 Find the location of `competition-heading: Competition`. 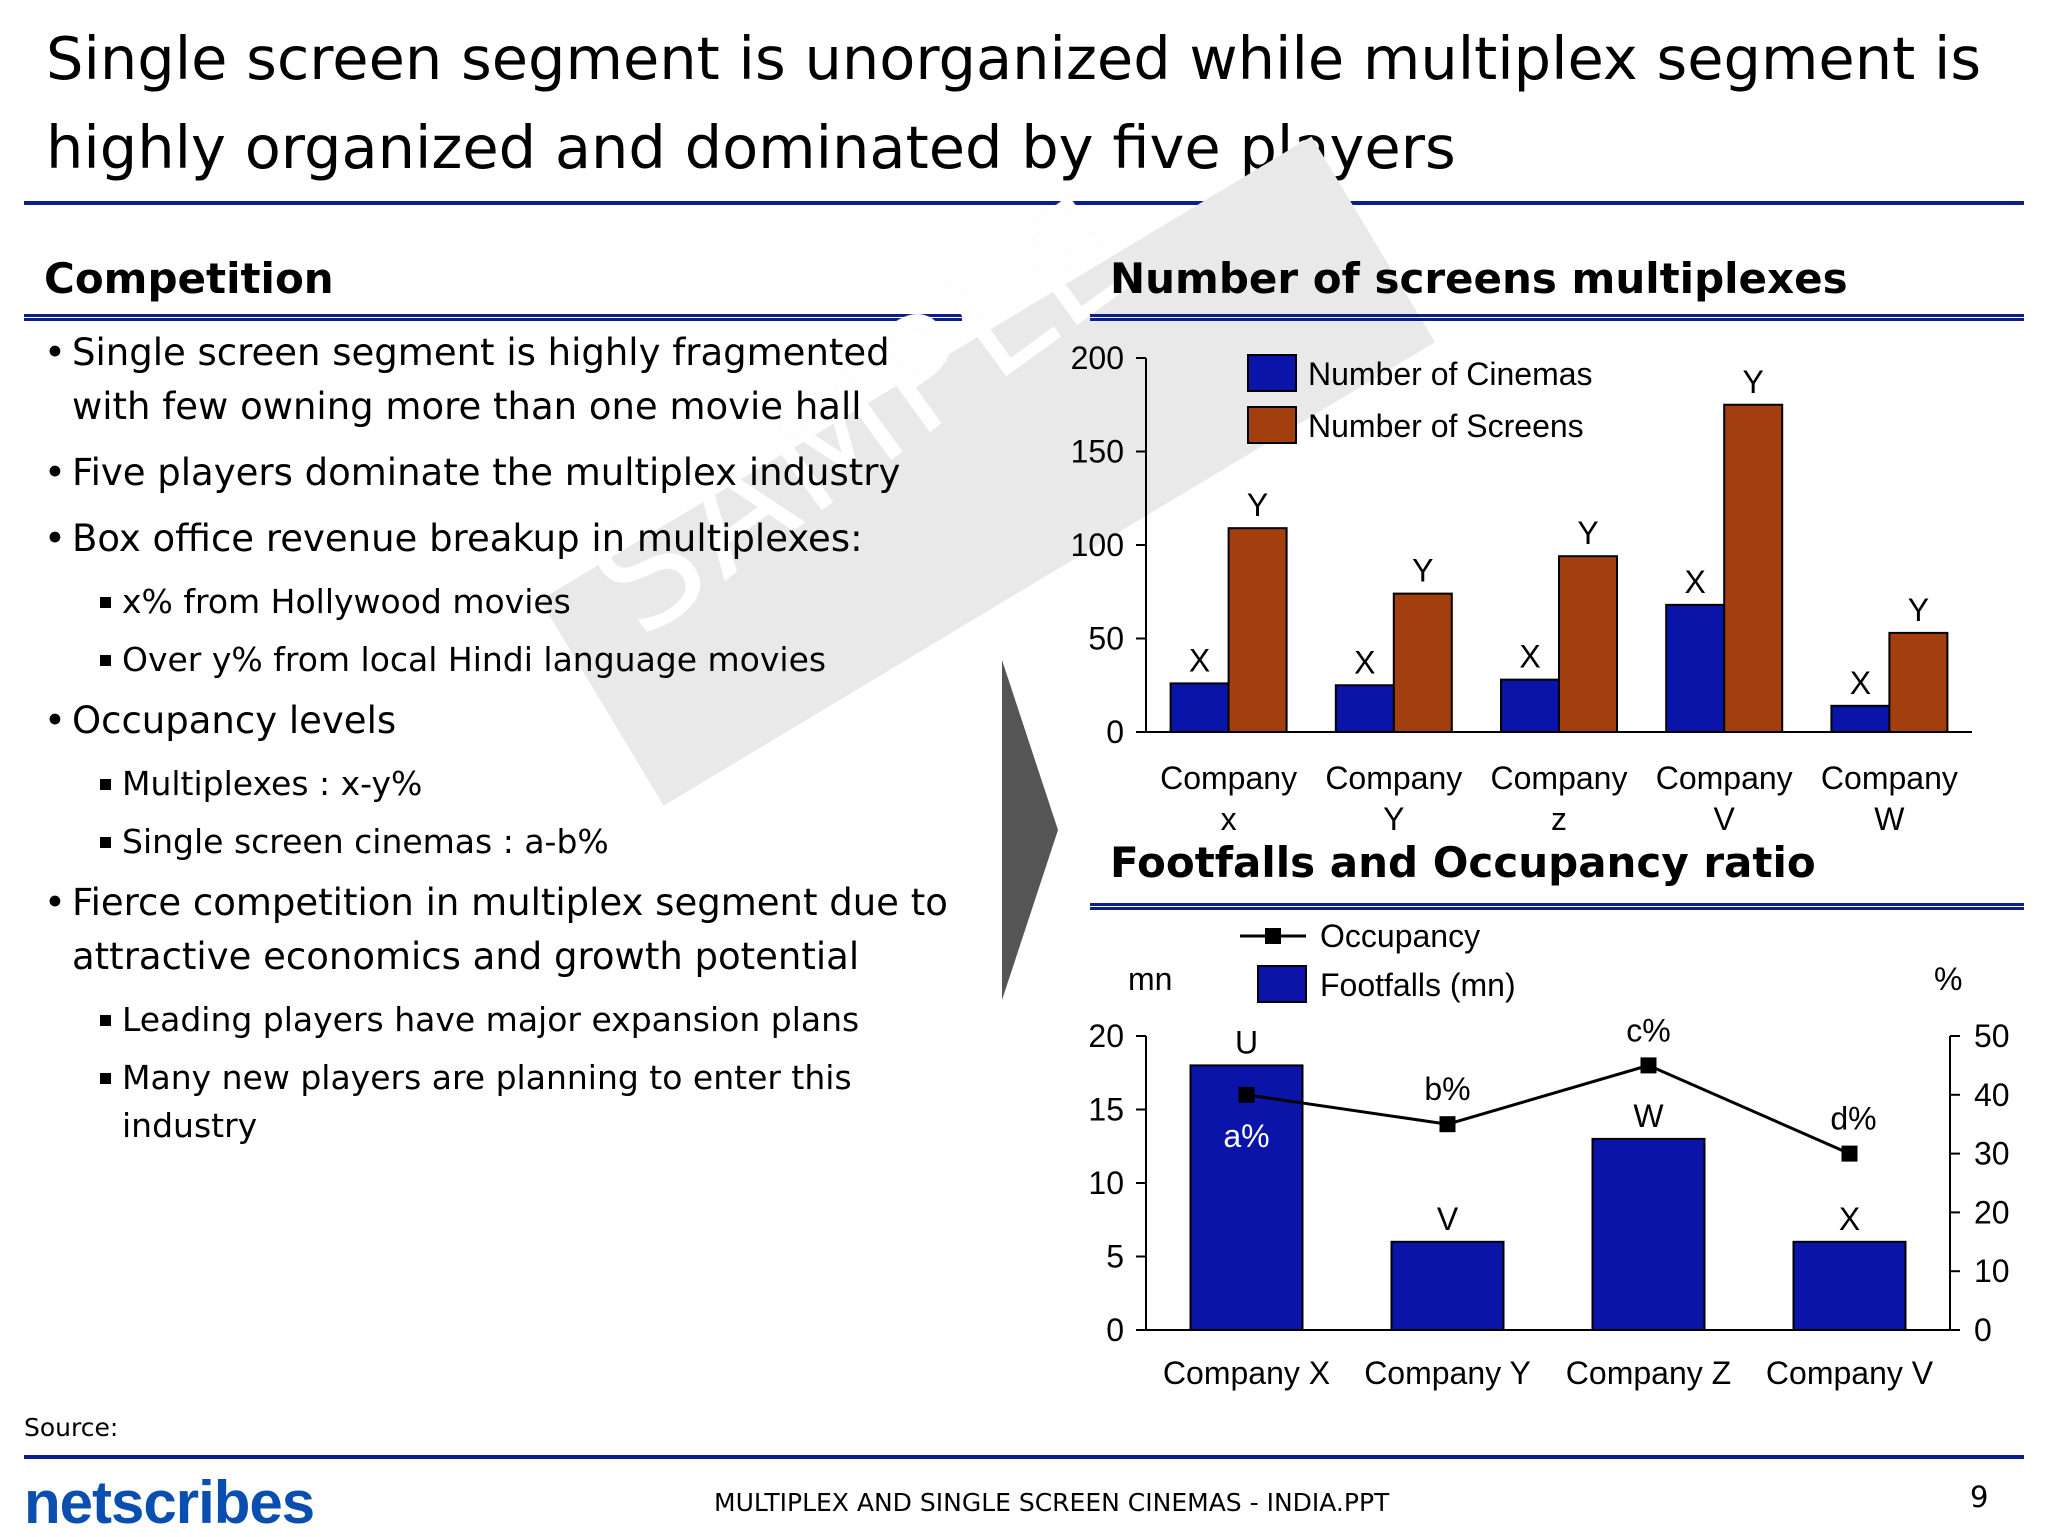

competition-heading: Competition is located at coordinates (189, 278).